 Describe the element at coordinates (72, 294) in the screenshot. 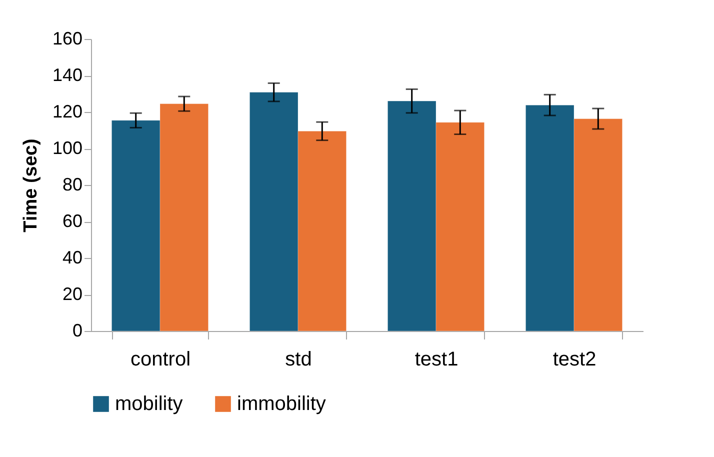

I see `y-tick-label: 20` at that location.